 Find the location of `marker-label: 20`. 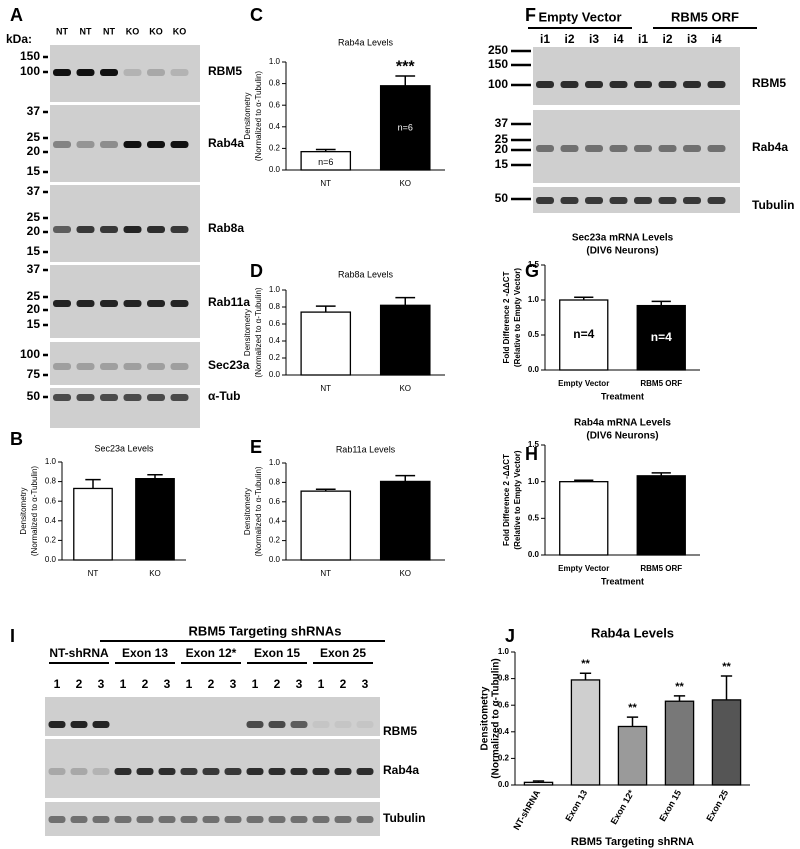

marker-label: 20 is located at coordinates (34, 231).